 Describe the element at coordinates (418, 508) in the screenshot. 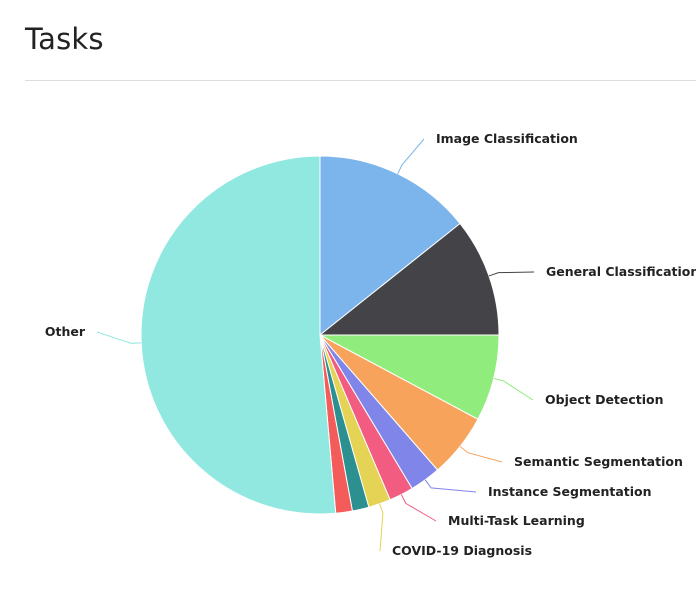

I see `connector-multi-task-learning` at that location.